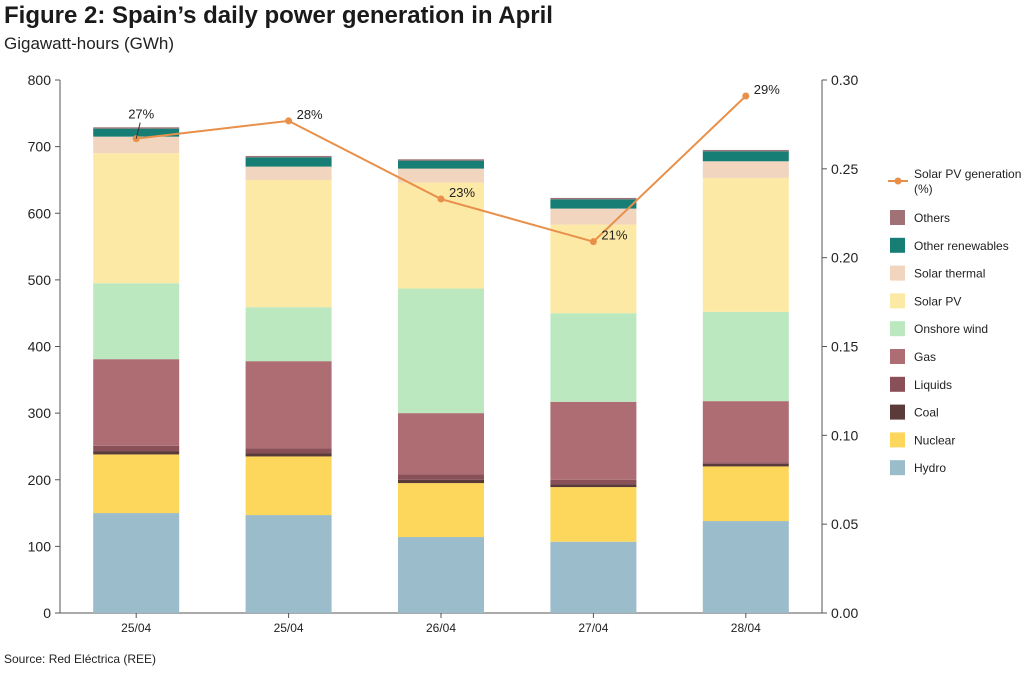  Describe the element at coordinates (967, 181) in the screenshot. I see `legend-label: Solar PV generation (%)` at that location.